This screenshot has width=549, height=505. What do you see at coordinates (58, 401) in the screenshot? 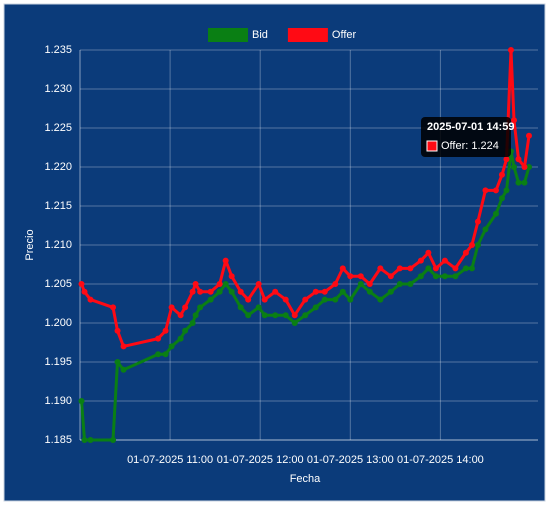
I see `y-tick-label: 1.190` at bounding box center [58, 401].